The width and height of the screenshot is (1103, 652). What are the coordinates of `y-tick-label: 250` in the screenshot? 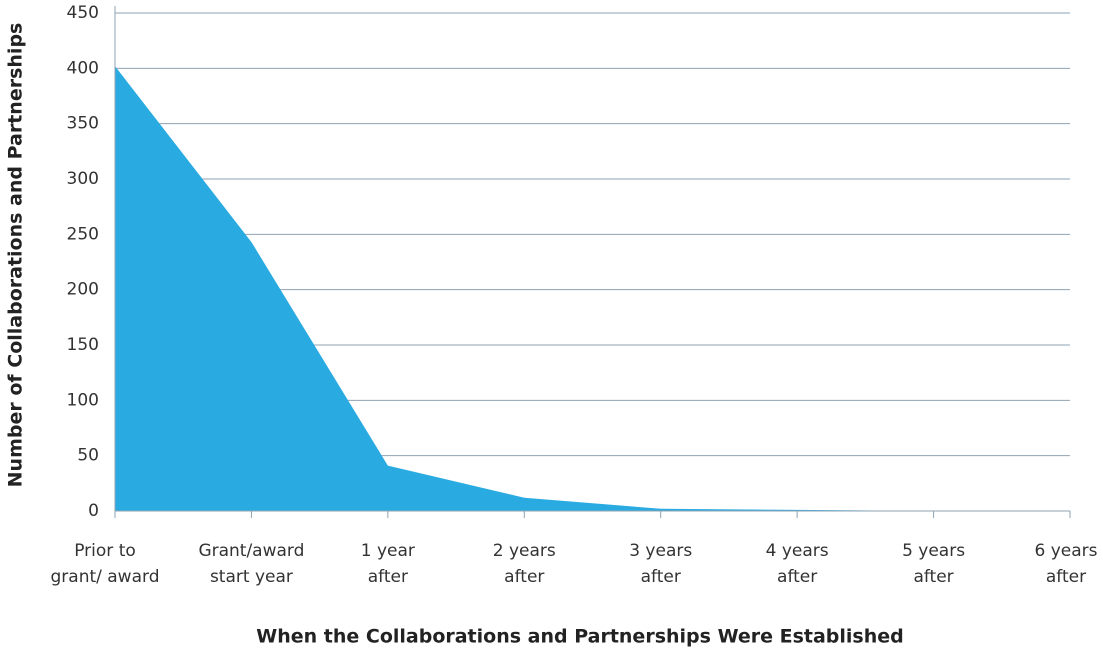 It's located at (83, 234).